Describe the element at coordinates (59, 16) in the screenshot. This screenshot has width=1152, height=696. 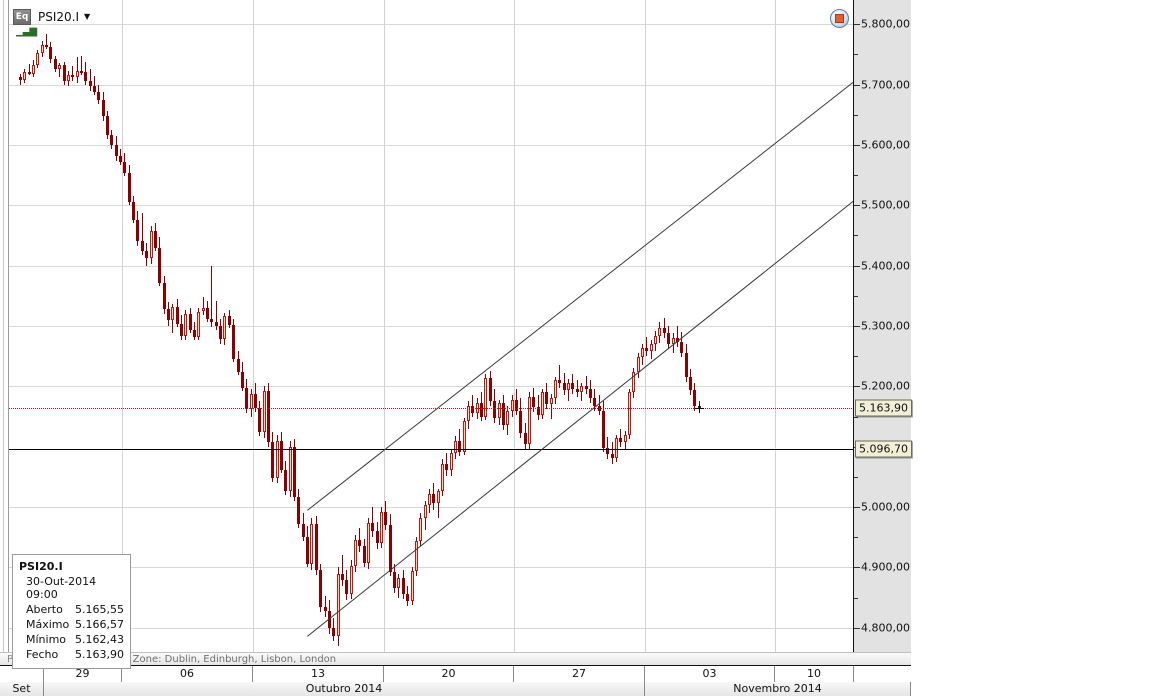
I see `symbol-name: PSI20.I` at that location.